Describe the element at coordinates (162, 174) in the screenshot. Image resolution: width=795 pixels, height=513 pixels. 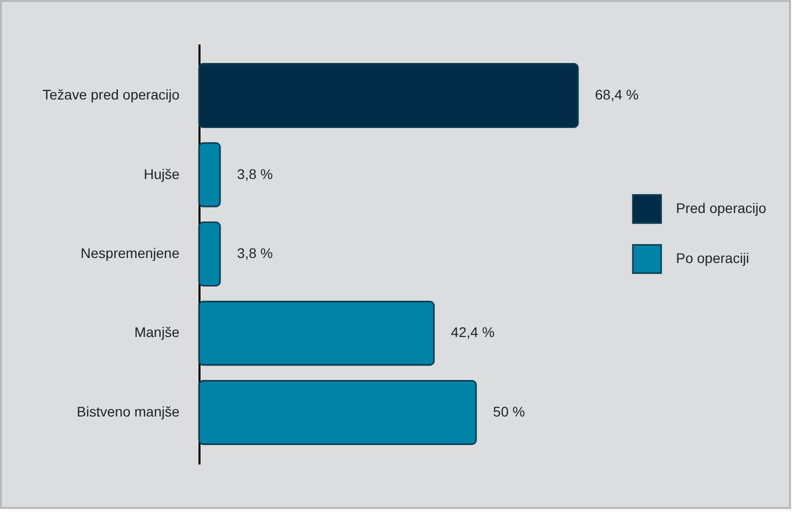
I see `y-tick-label: Hujše` at that location.